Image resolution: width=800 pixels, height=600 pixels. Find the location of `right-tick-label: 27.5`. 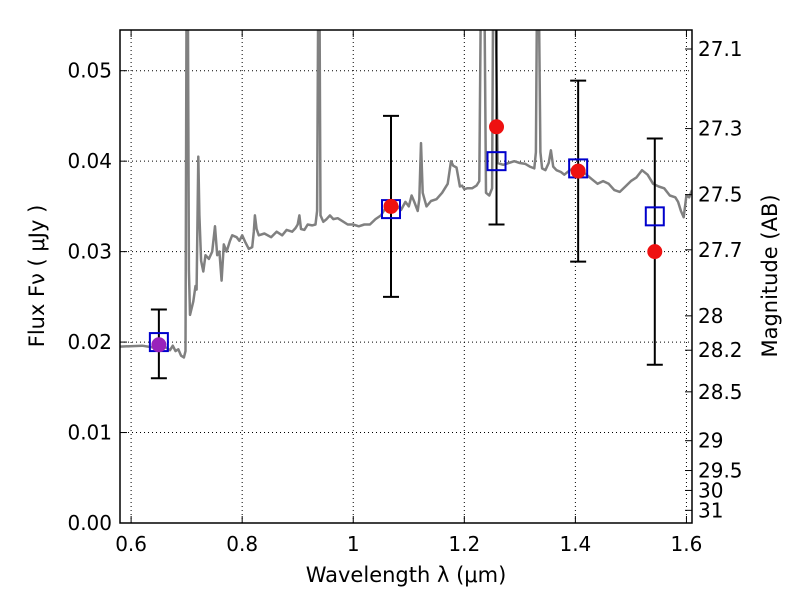

right-tick-label: 27.5 is located at coordinates (720, 195).